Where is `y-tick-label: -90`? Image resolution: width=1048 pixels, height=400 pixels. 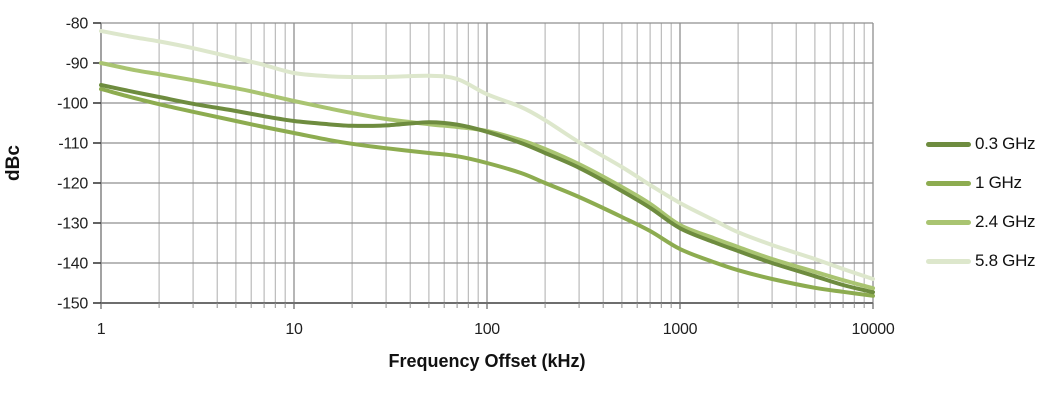 y-tick-label: -90 is located at coordinates (77, 64).